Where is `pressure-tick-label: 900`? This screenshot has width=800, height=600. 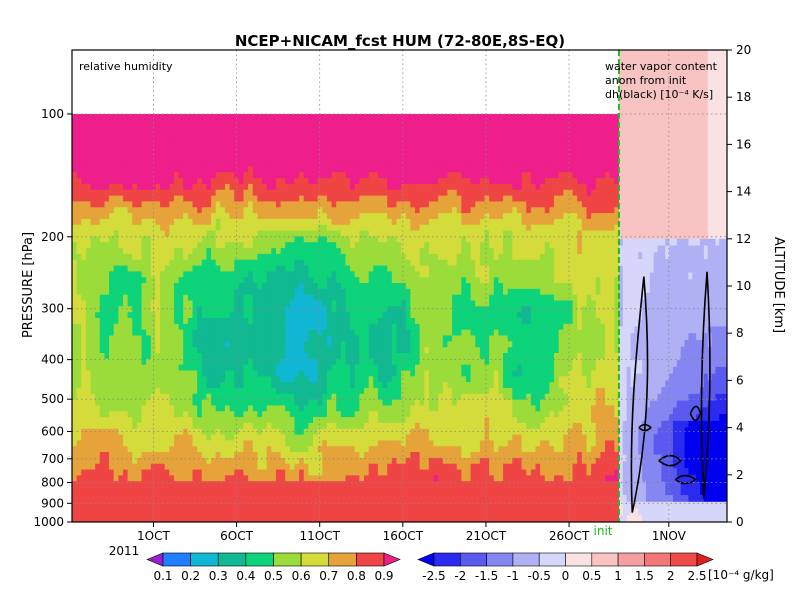
pressure-tick-label: 900 is located at coordinates (52, 503).